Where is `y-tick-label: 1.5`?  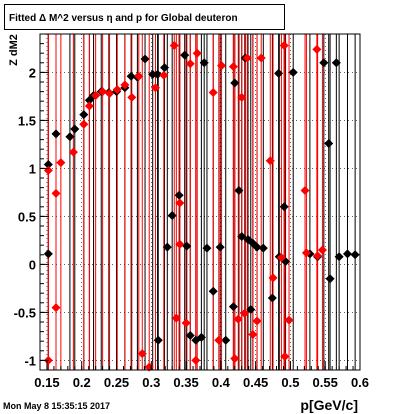
y-tick-label: 1.5 is located at coordinates (27, 120).